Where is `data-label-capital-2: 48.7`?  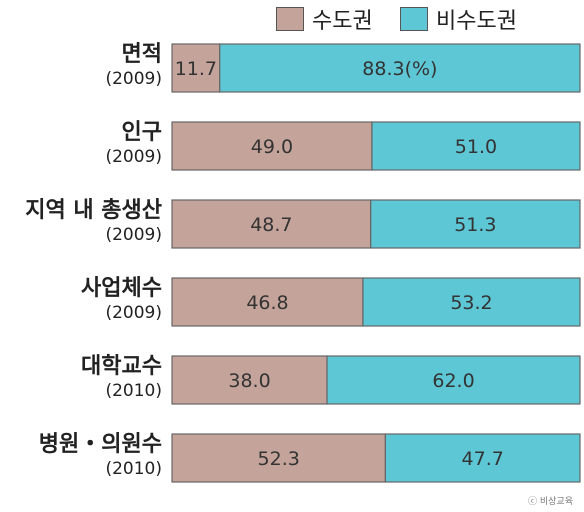
data-label-capital-2: 48.7 is located at coordinates (271, 225).